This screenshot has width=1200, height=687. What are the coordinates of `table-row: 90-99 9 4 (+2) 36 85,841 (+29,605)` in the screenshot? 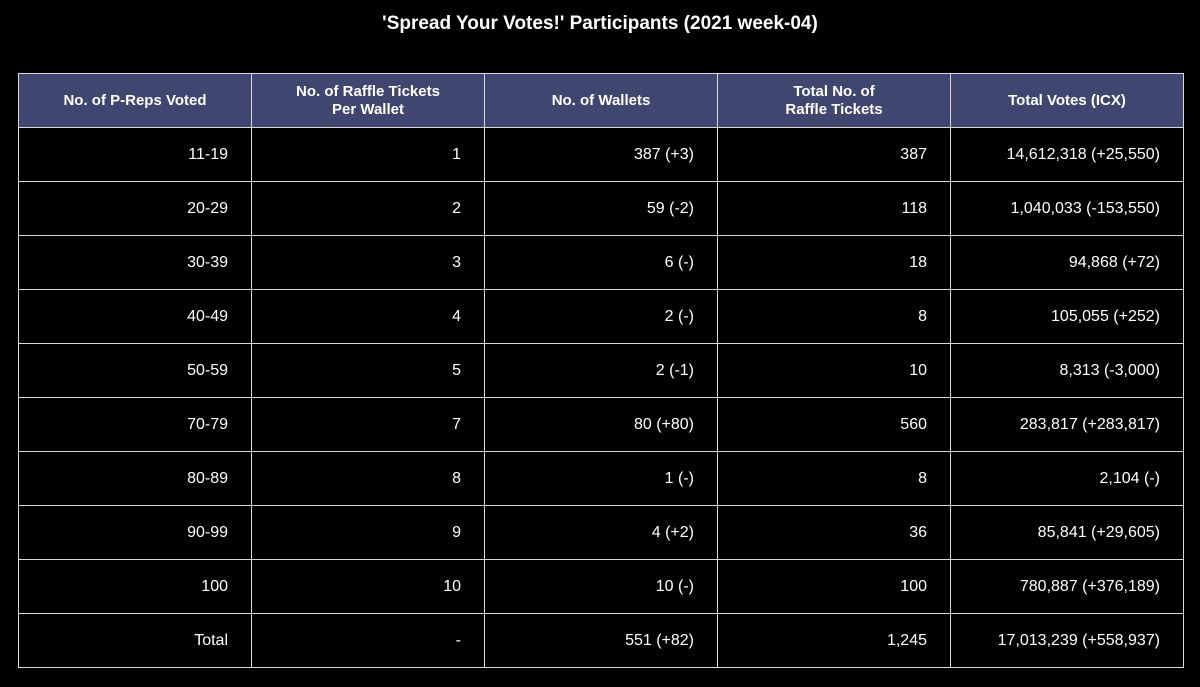 It's located at (601, 532).